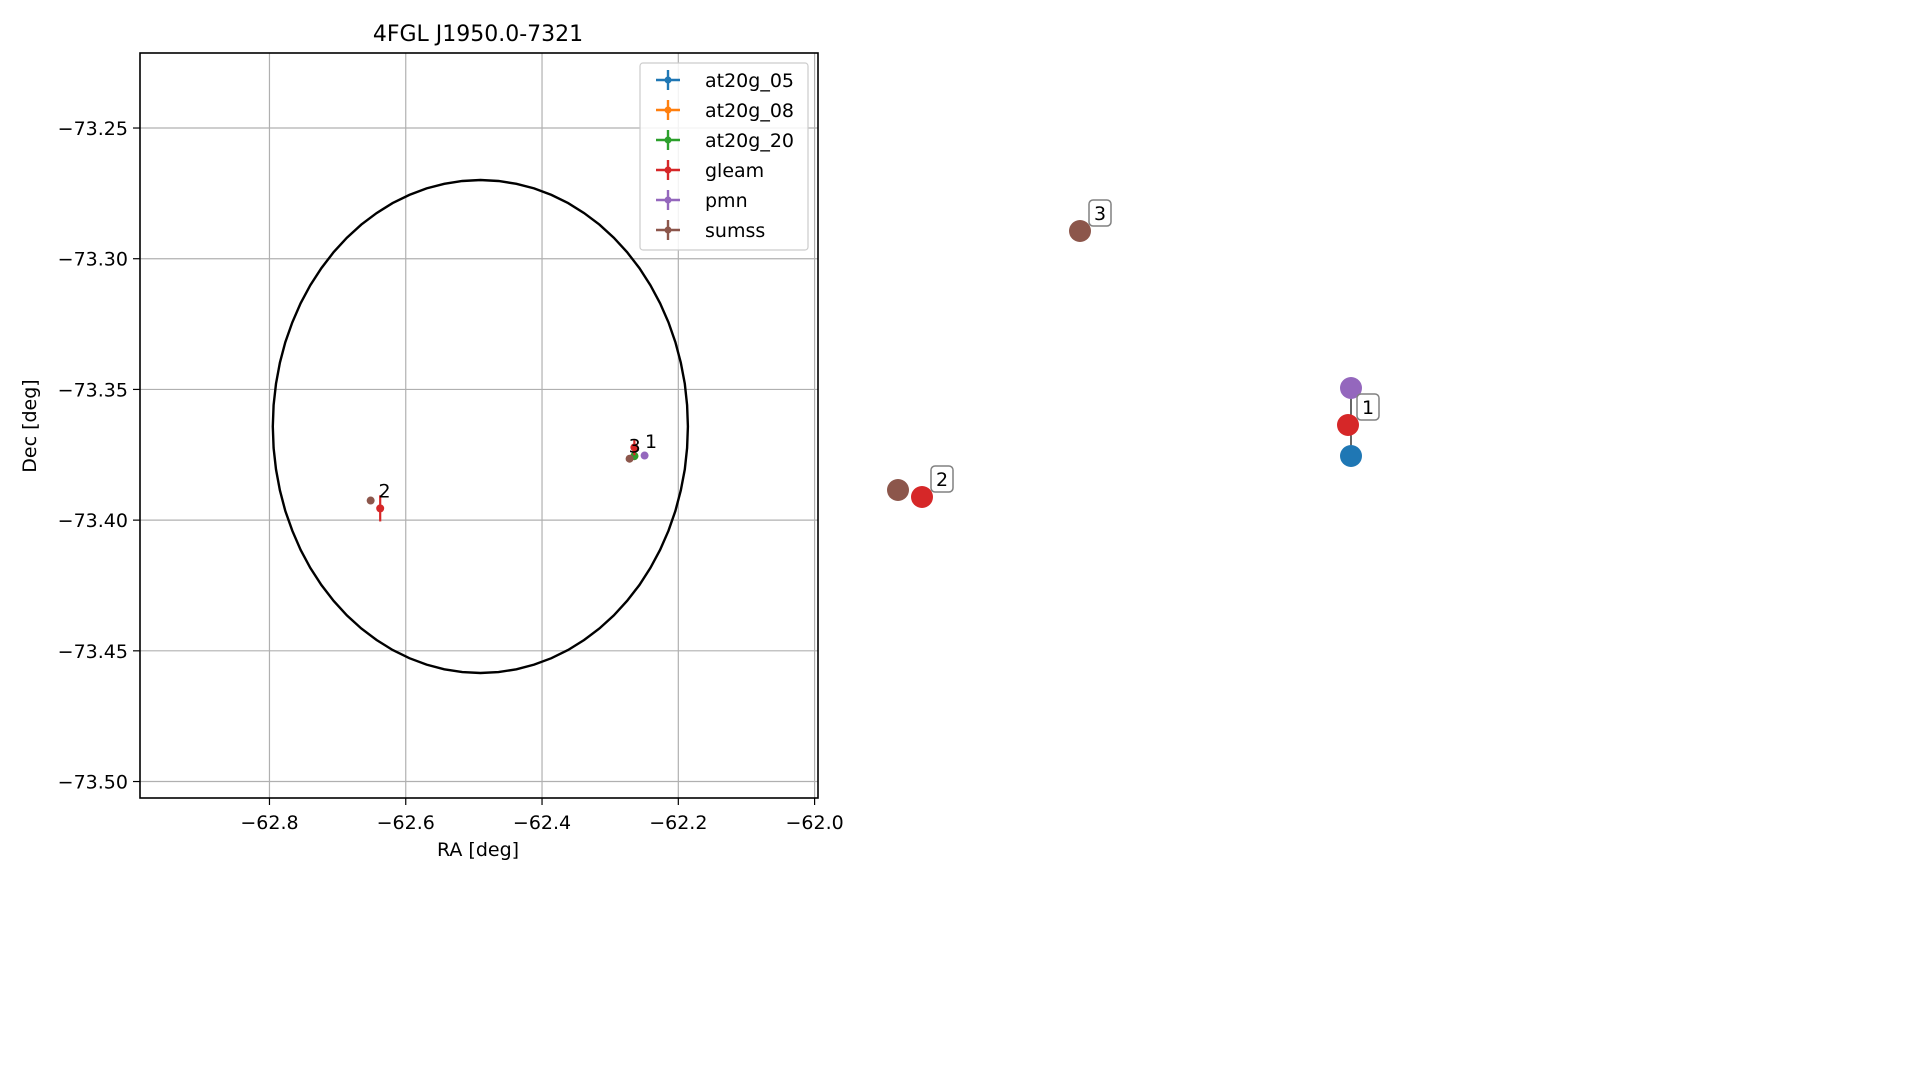 This screenshot has width=1919, height=1080. What do you see at coordinates (93, 260) in the screenshot?
I see `y-tick-label: −73.30` at bounding box center [93, 260].